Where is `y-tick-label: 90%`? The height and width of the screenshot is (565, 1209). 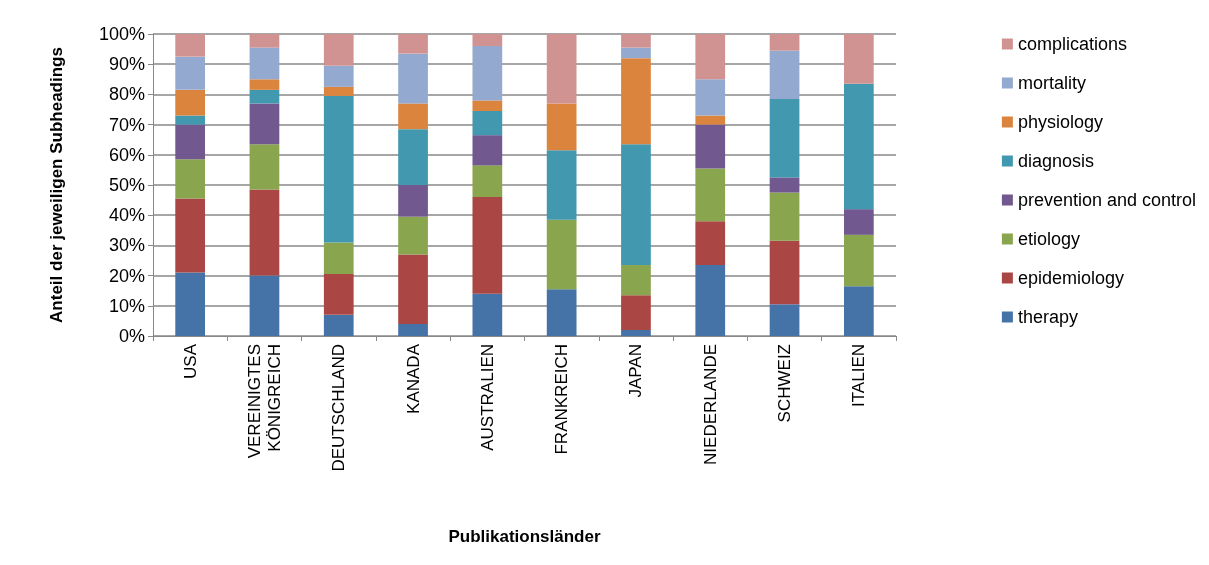 y-tick-label: 90% is located at coordinates (126, 64).